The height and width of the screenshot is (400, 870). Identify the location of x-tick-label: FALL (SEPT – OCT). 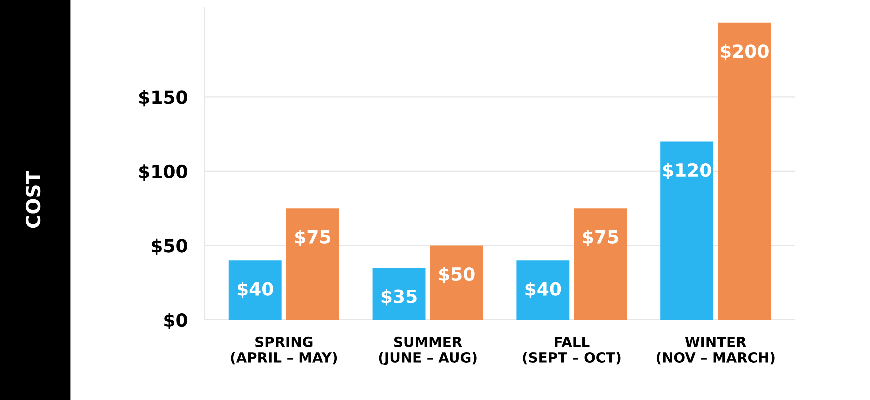
(572, 351).